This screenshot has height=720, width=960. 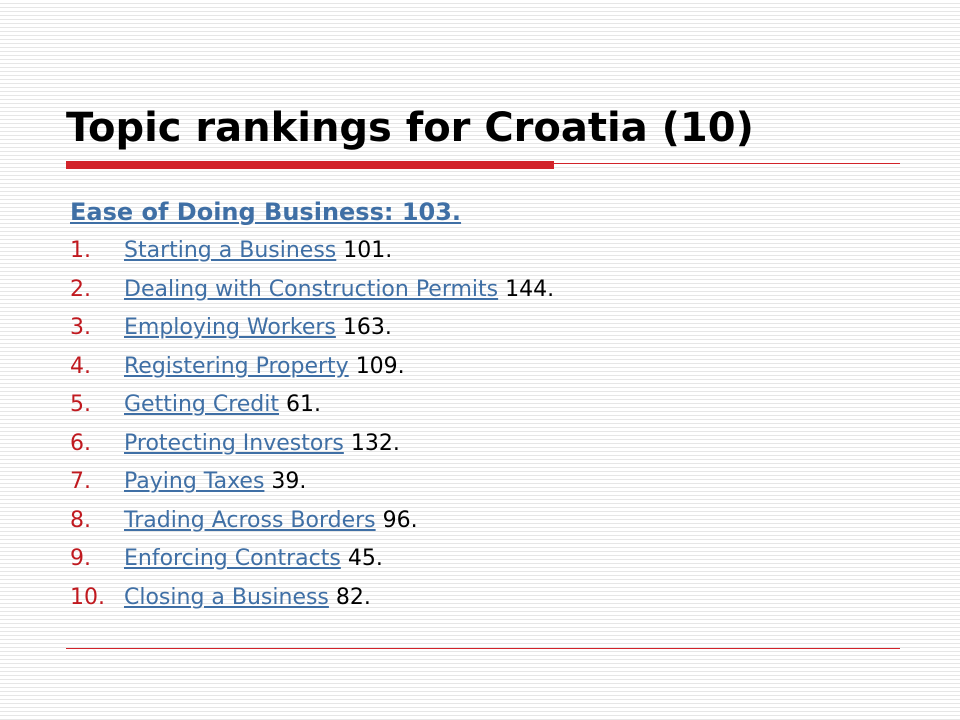 I want to click on list-number: 3., so click(x=80, y=327).